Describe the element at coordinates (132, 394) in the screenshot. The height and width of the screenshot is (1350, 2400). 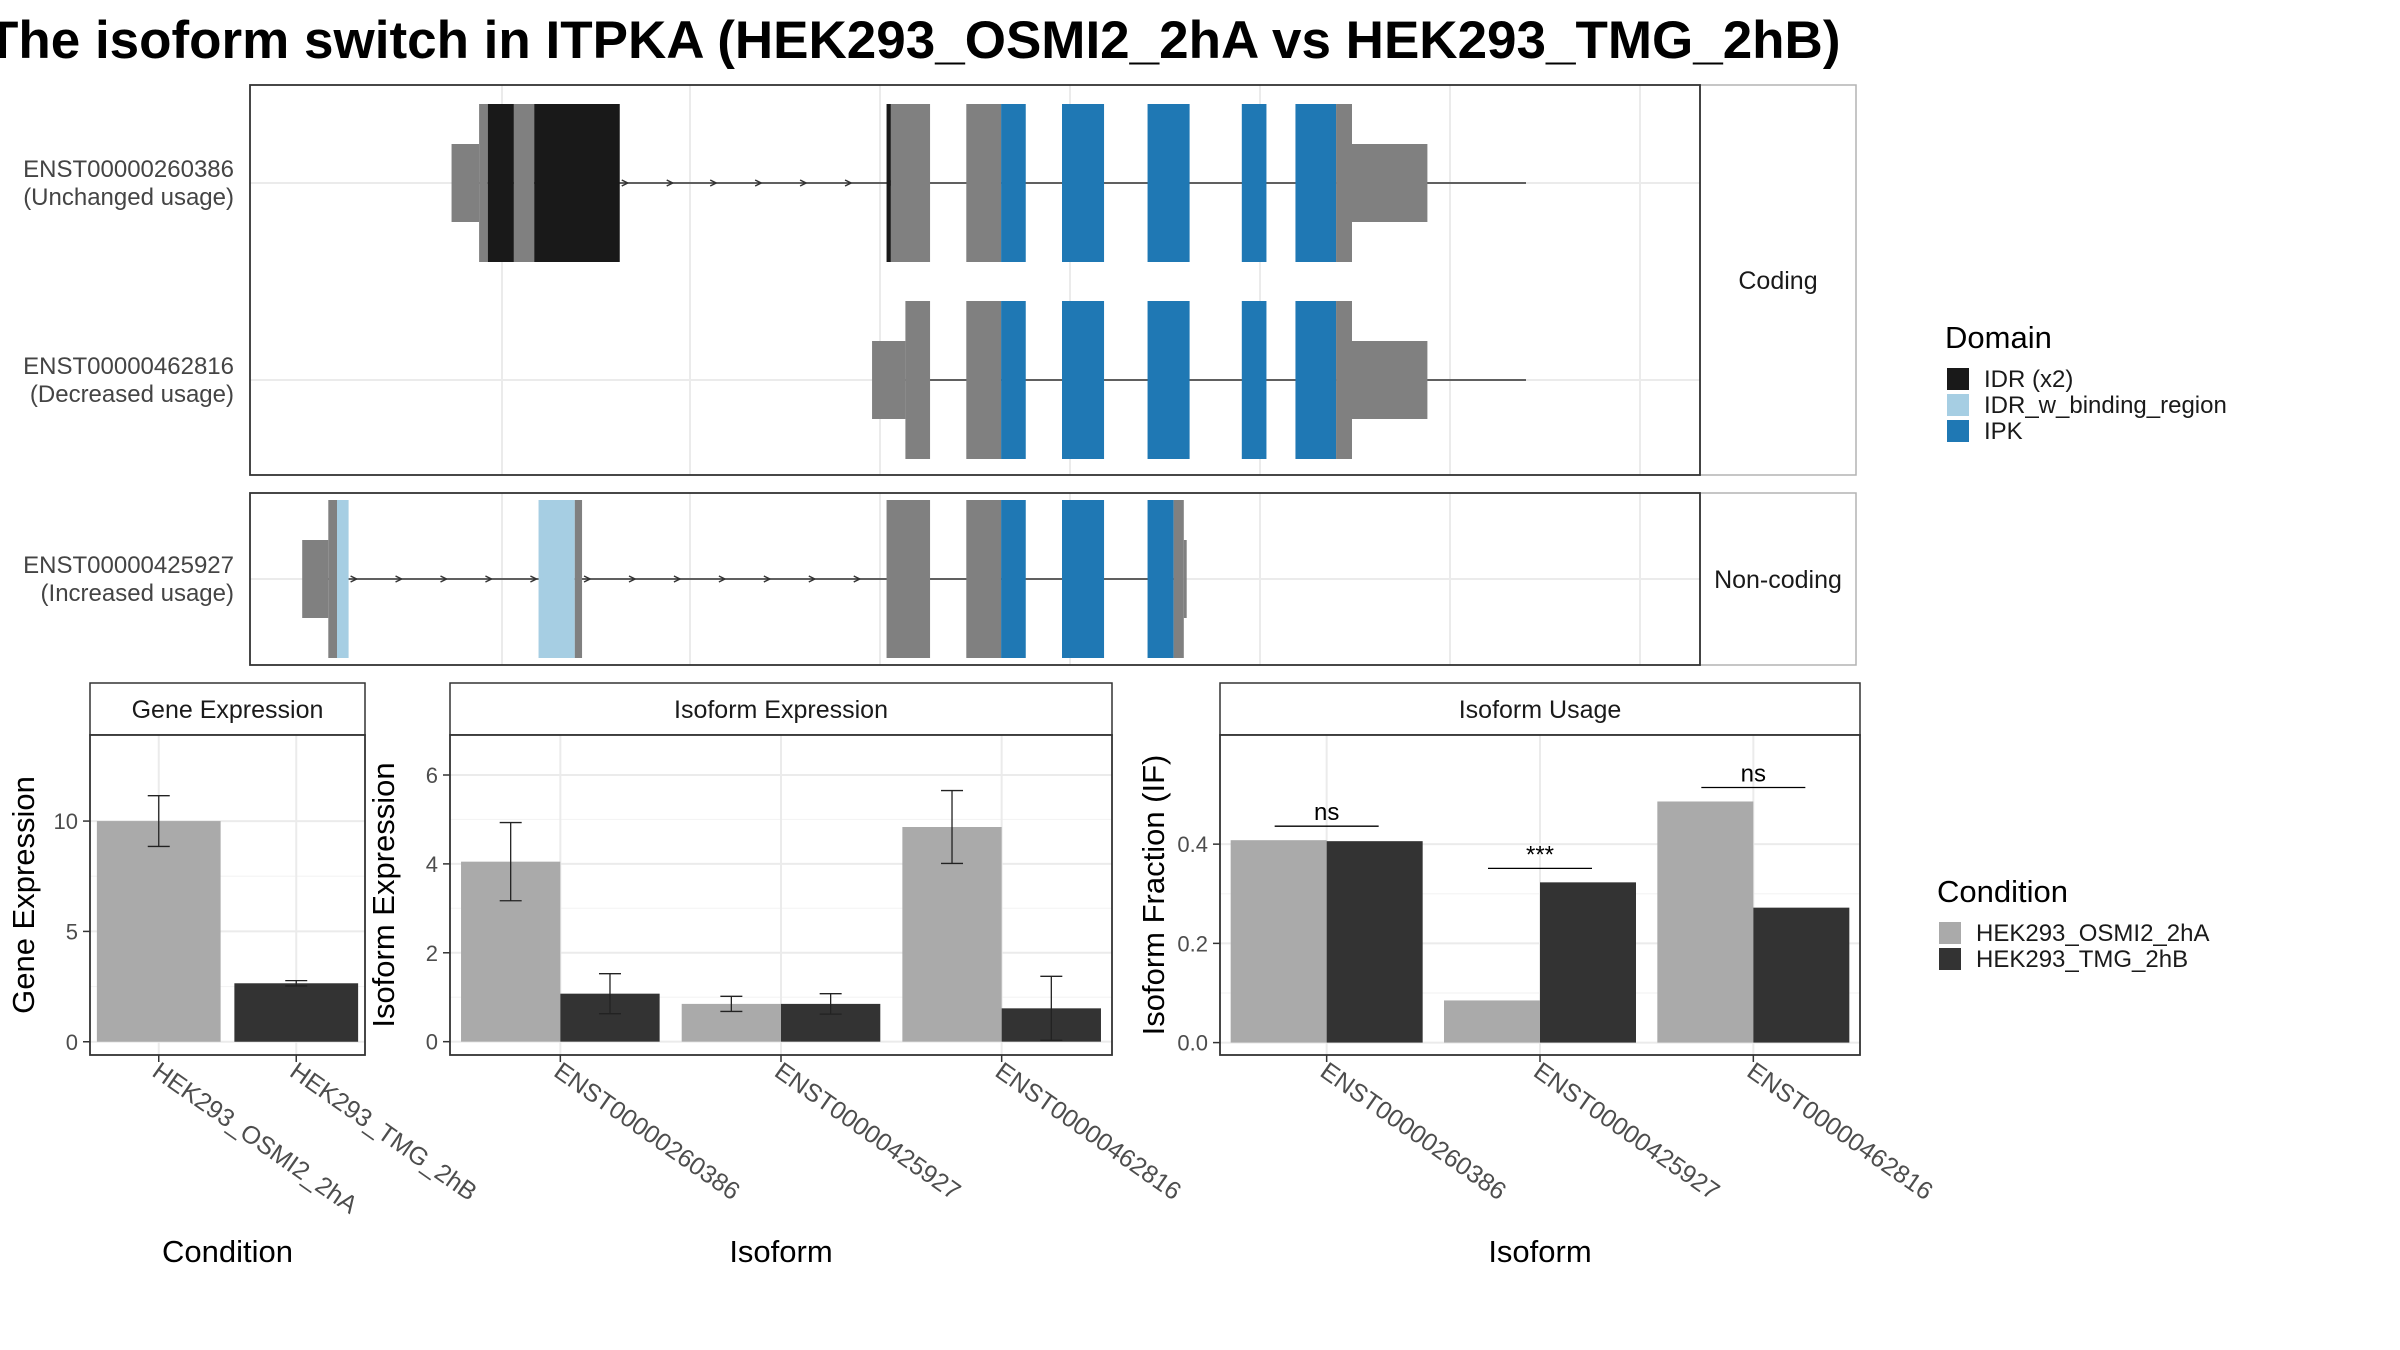
I see `transcript-usage-label: (Decreased usage)` at that location.